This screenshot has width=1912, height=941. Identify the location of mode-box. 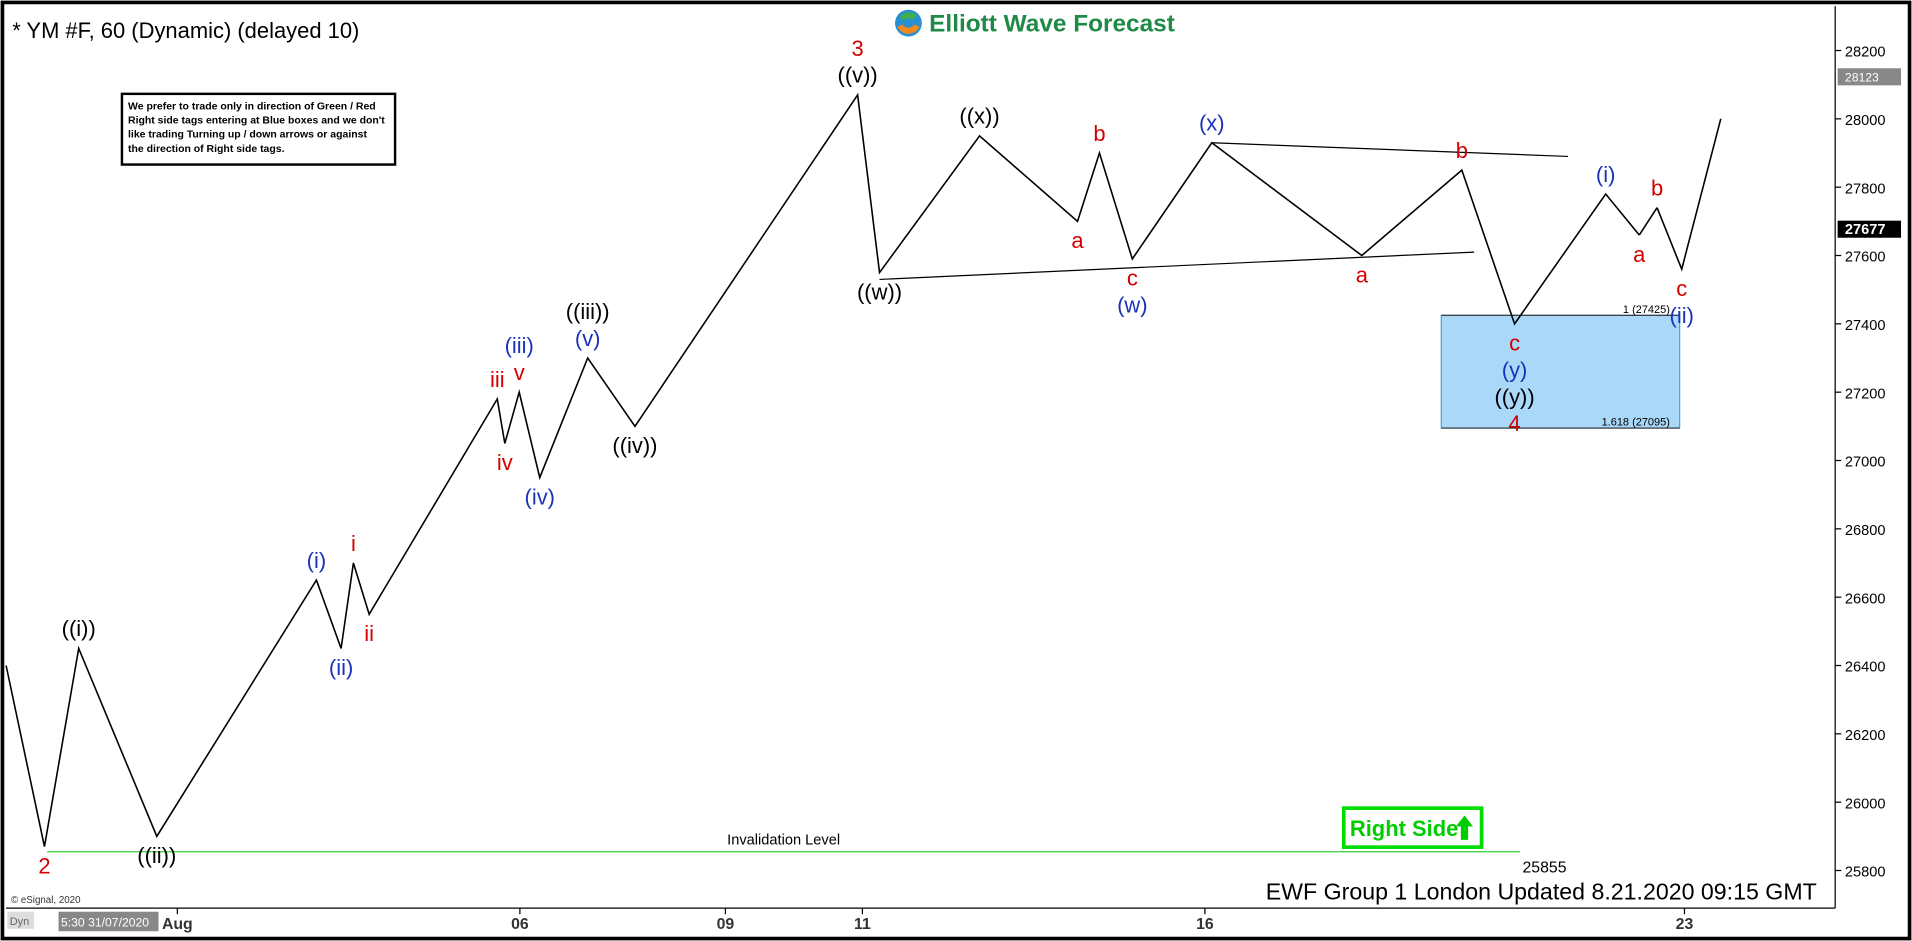
(21, 920).